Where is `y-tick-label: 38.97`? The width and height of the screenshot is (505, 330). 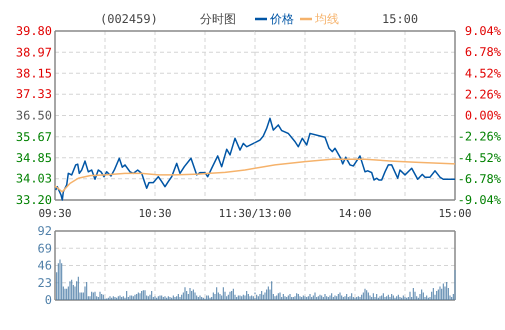
y-tick-label: 38.97 is located at coordinates (34, 52).